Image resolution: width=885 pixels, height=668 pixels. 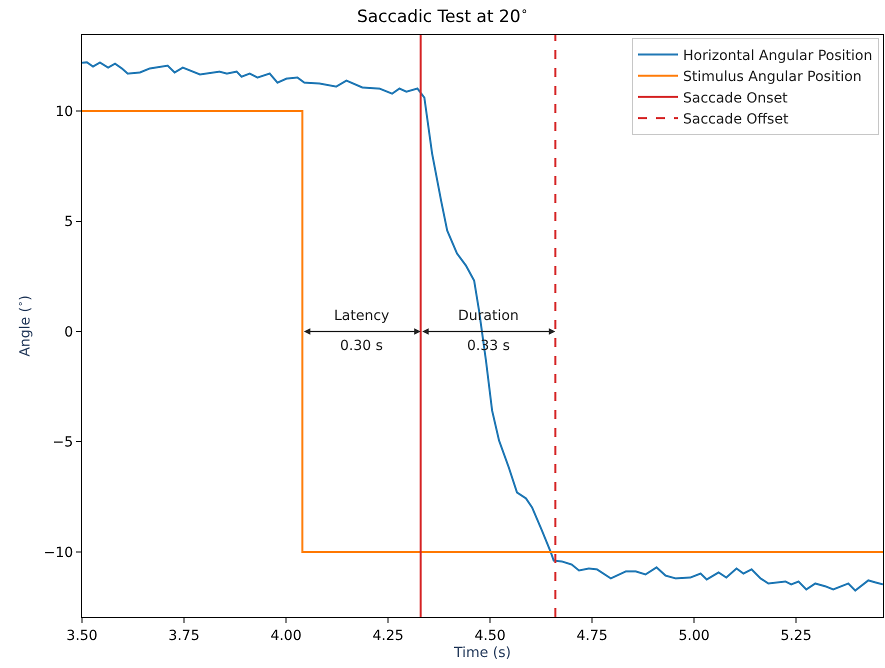 I want to click on y-tick-label: 0, so click(x=69, y=332).